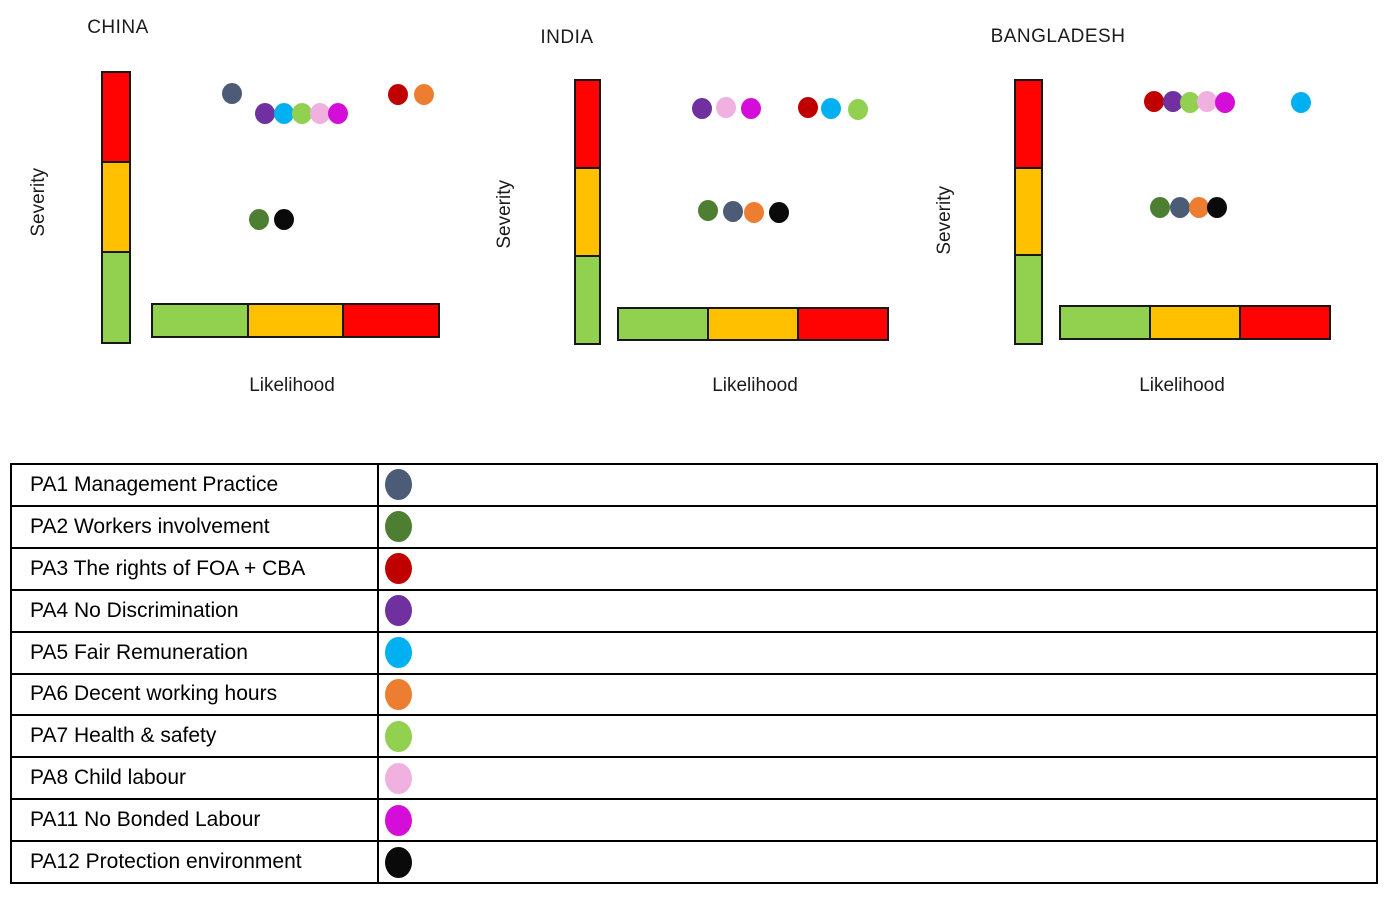  I want to click on dot-bangladesh-pa12, so click(1217, 207).